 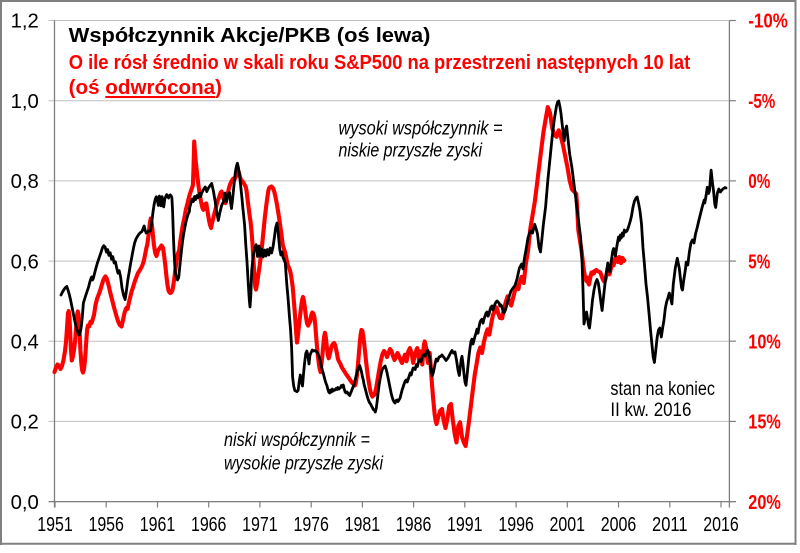 What do you see at coordinates (662, 389) in the screenshot?
I see `svg-text: stan na koniec` at bounding box center [662, 389].